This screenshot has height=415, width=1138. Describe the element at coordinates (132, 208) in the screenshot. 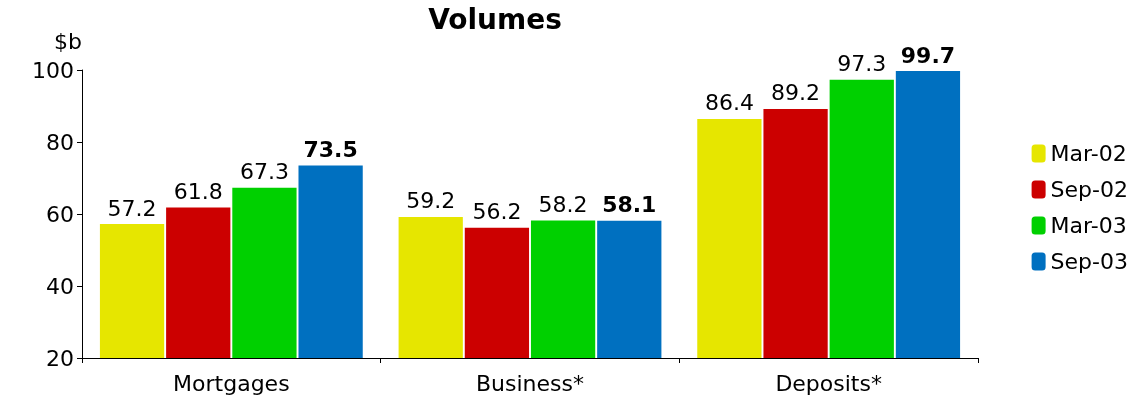

I see `data-label: 57.2` at that location.